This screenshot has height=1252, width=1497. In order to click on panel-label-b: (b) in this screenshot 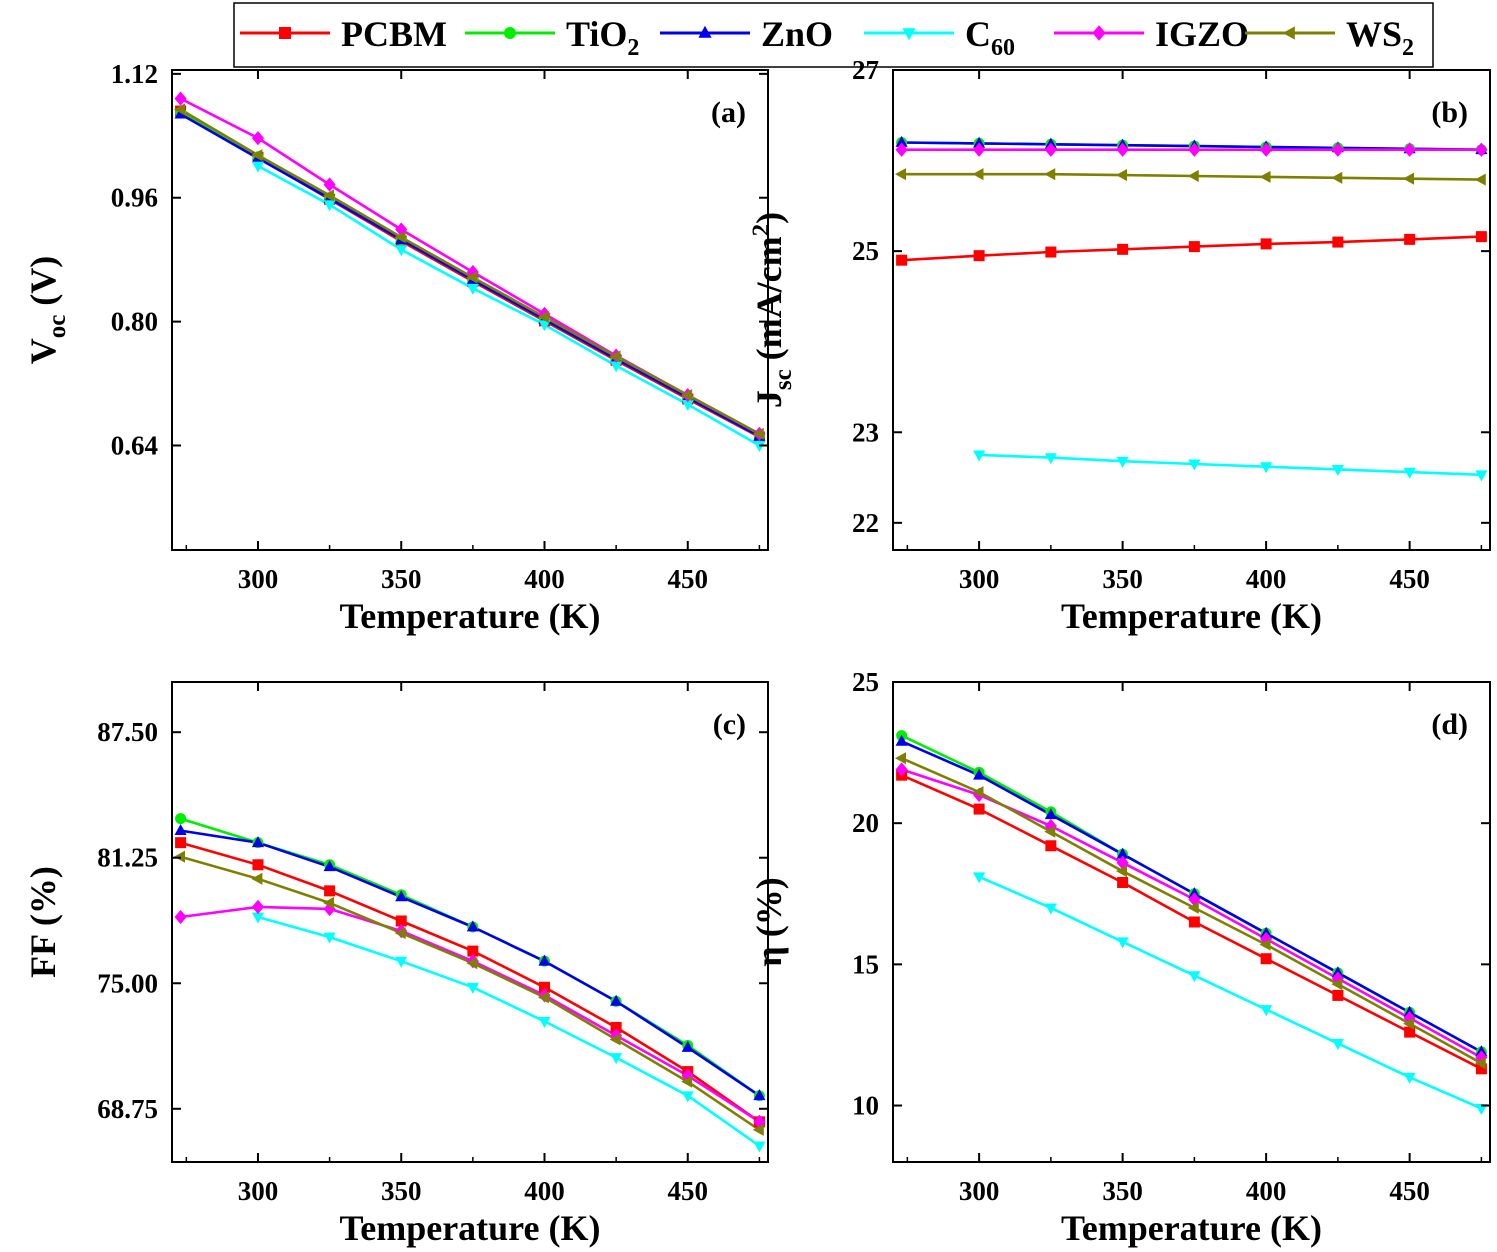, I will do `click(1449, 112)`.